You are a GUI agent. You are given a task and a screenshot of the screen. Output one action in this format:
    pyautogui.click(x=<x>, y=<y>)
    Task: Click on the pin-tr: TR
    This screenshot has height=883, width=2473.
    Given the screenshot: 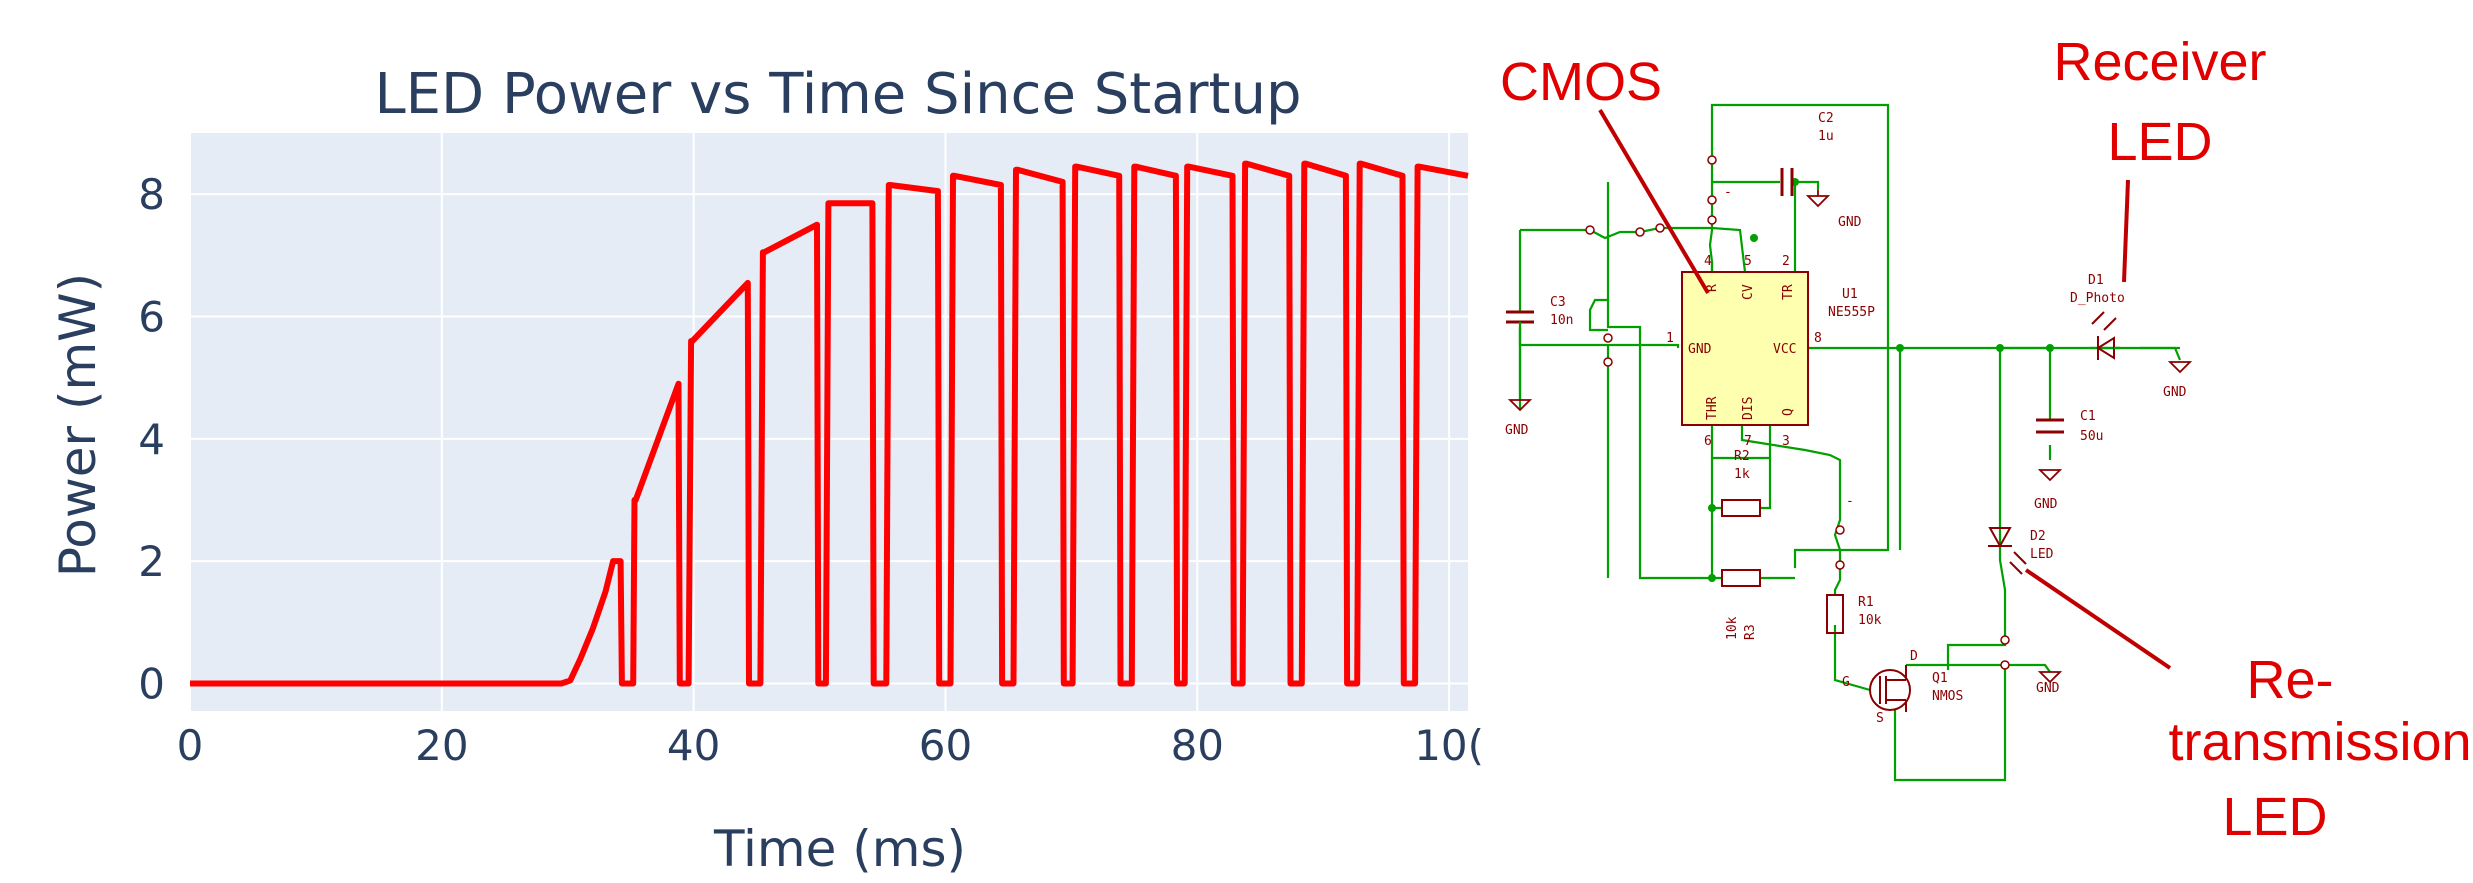 What is the action you would take?
    pyautogui.click(x=1788, y=292)
    